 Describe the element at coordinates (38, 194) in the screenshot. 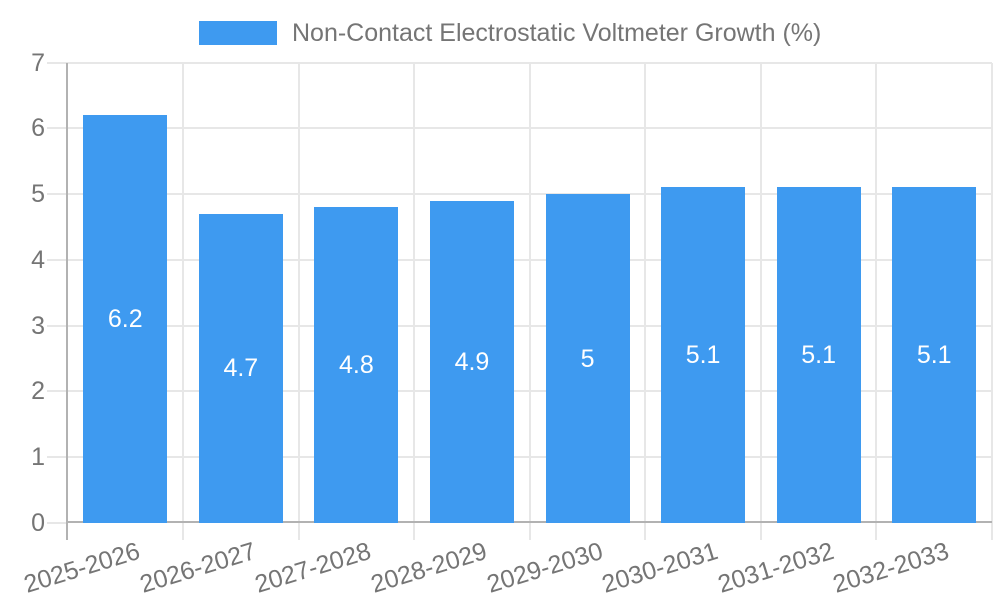

I see `y-axis-label: 5` at that location.